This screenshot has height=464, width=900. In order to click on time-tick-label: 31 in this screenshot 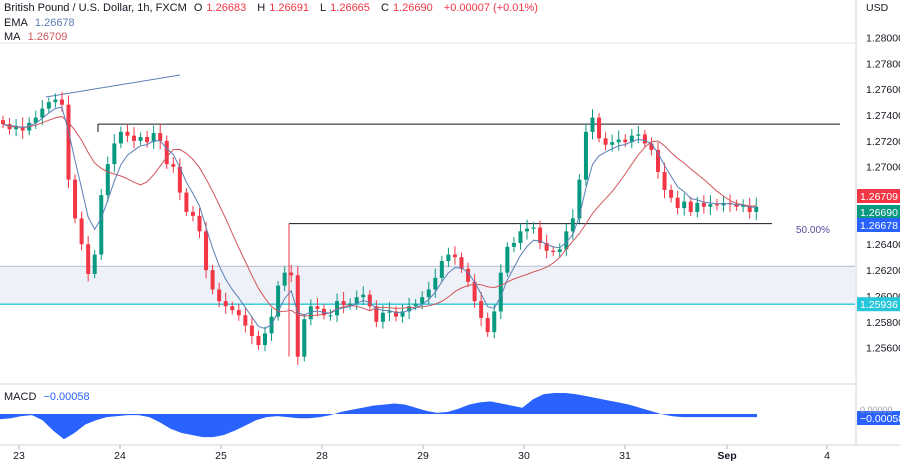, I will do `click(625, 456)`.